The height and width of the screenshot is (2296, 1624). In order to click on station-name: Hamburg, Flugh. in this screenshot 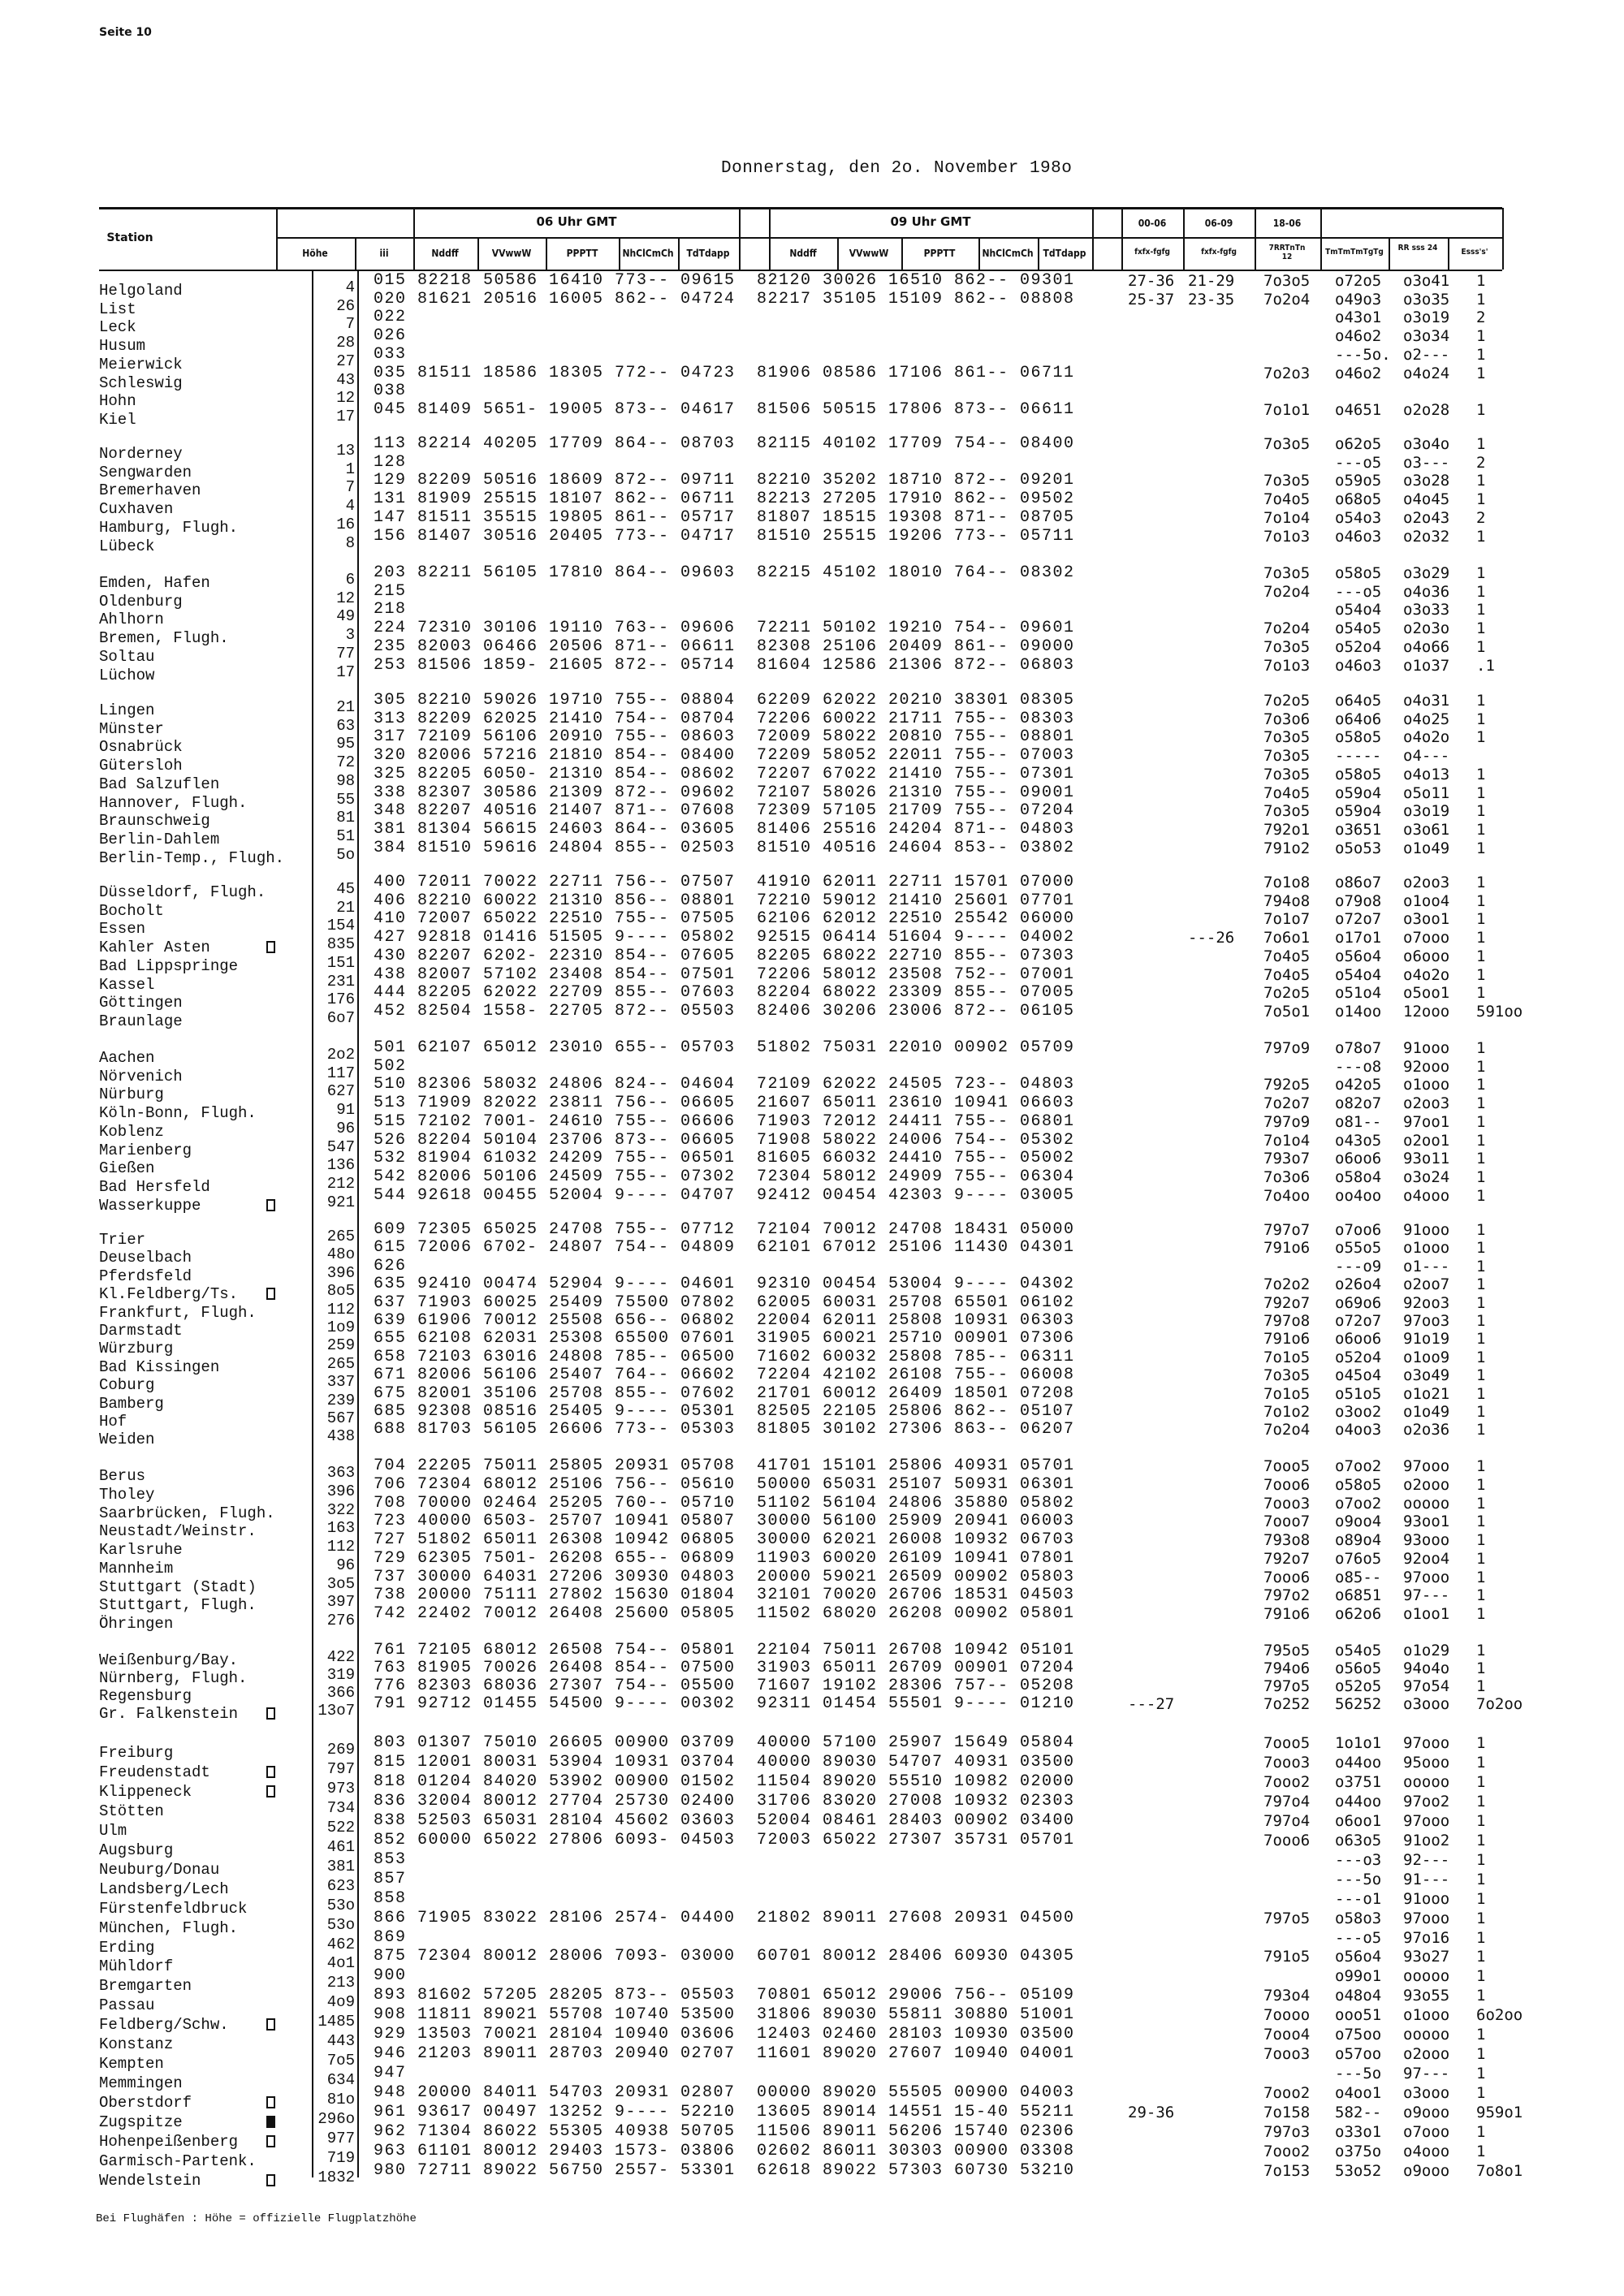, I will do `click(169, 527)`.